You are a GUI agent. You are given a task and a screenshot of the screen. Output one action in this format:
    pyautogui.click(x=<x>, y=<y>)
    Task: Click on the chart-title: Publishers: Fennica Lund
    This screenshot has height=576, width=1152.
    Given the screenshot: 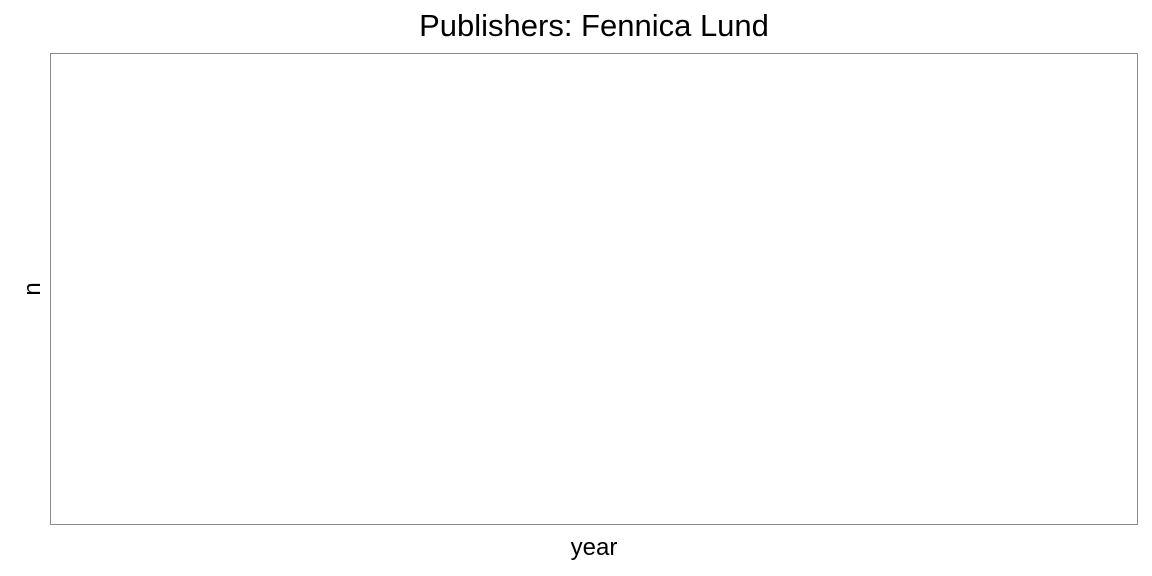 What is the action you would take?
    pyautogui.click(x=594, y=25)
    